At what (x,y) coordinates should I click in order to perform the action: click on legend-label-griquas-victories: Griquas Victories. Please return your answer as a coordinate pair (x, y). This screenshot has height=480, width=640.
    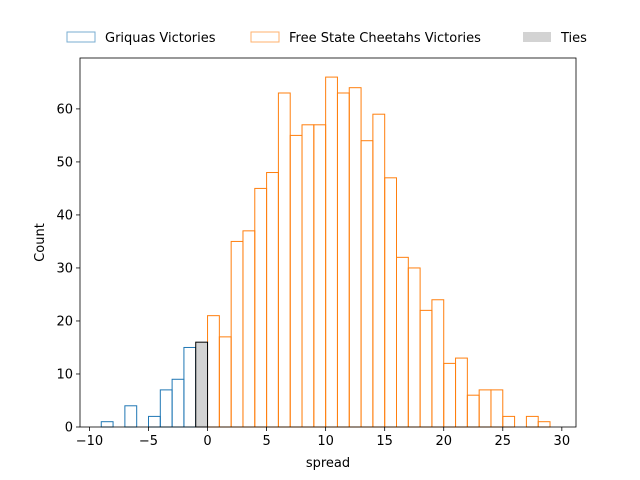
    Looking at the image, I should click on (160, 38).